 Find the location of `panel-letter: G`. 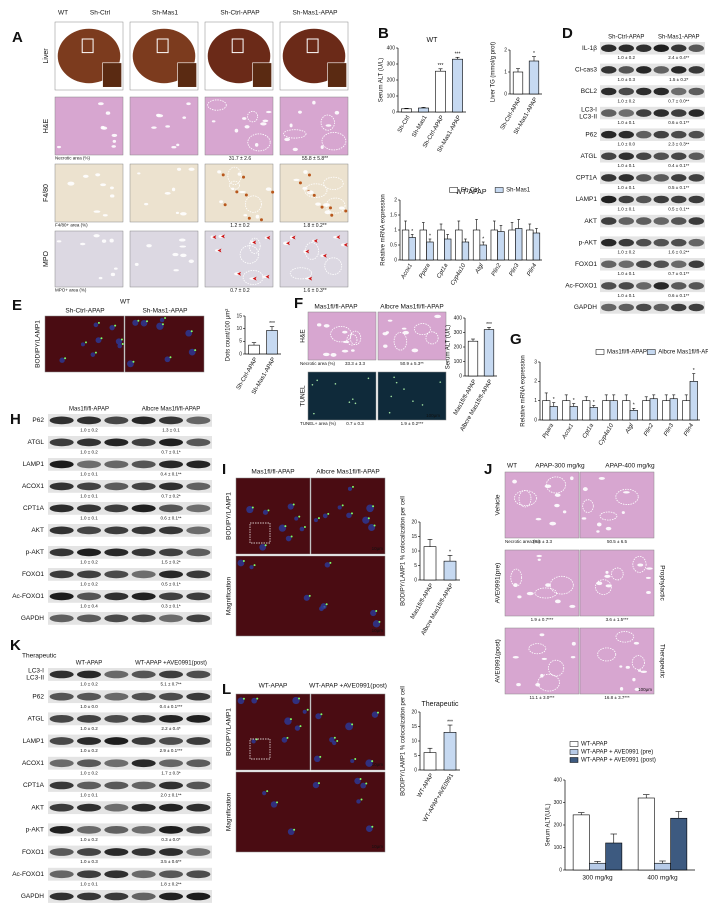

panel-letter: G is located at coordinates (516, 339).